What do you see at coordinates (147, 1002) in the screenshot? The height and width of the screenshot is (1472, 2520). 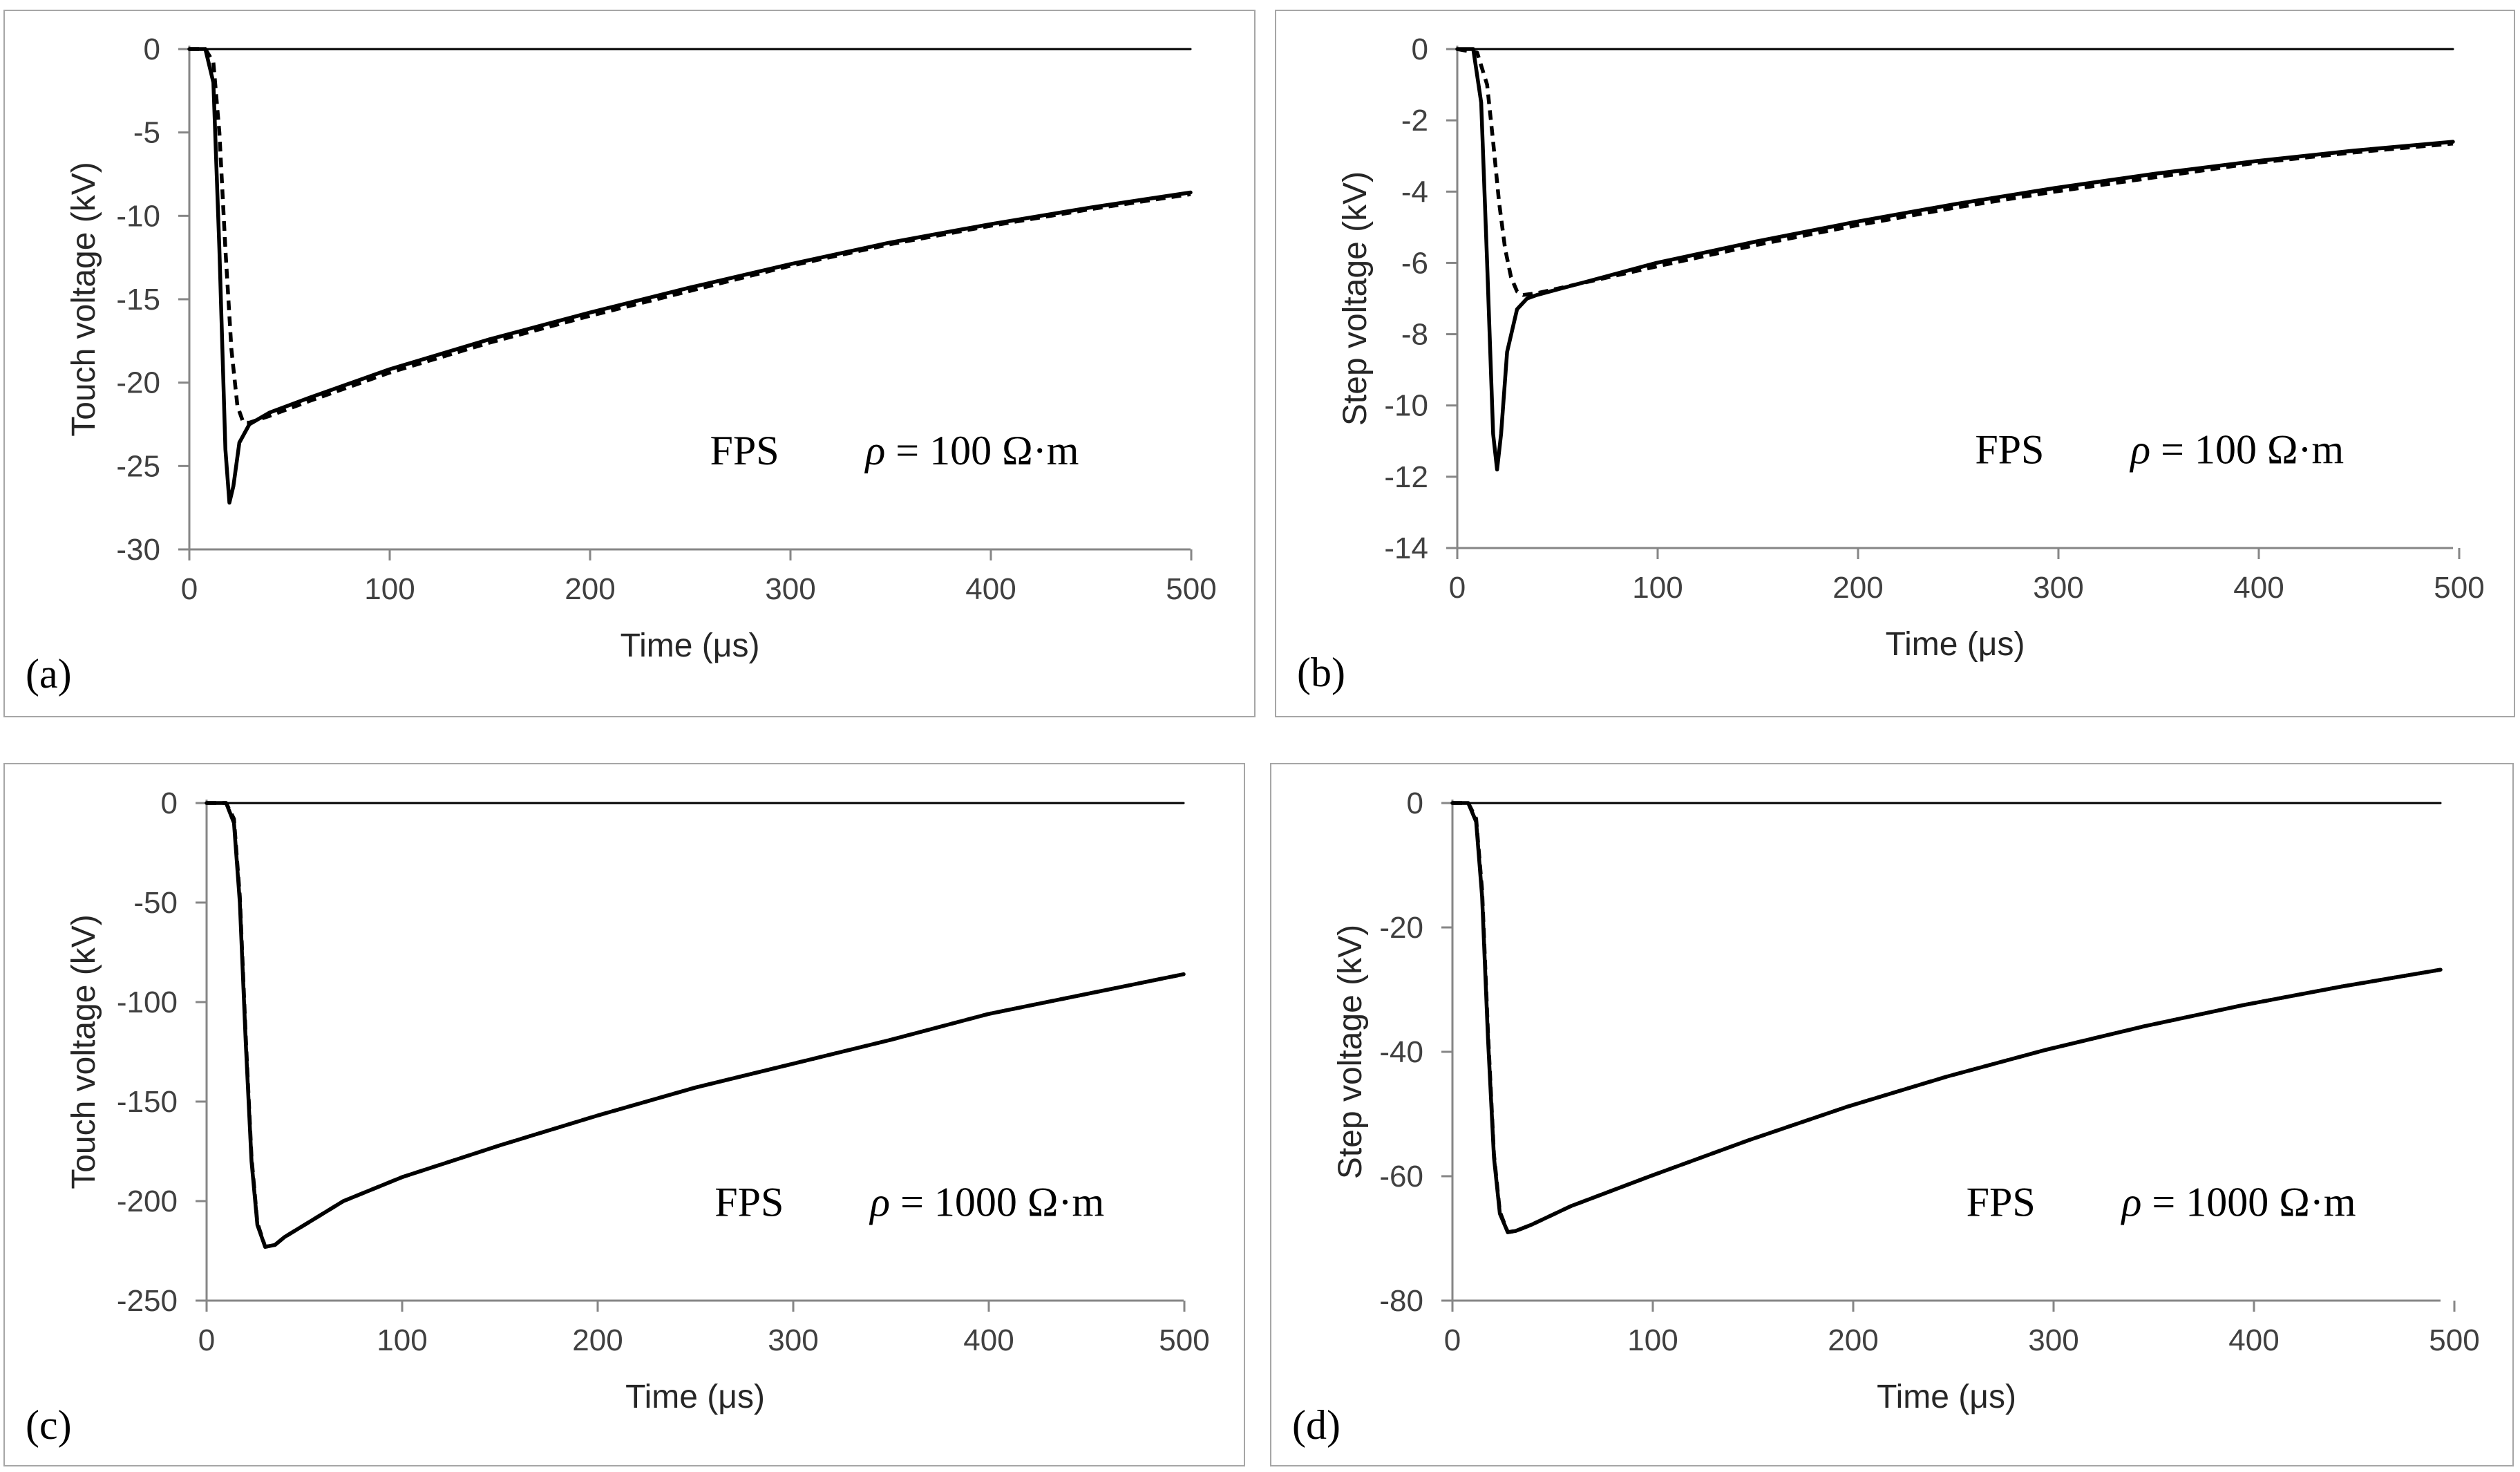 I see `y-tick-label: -100` at bounding box center [147, 1002].